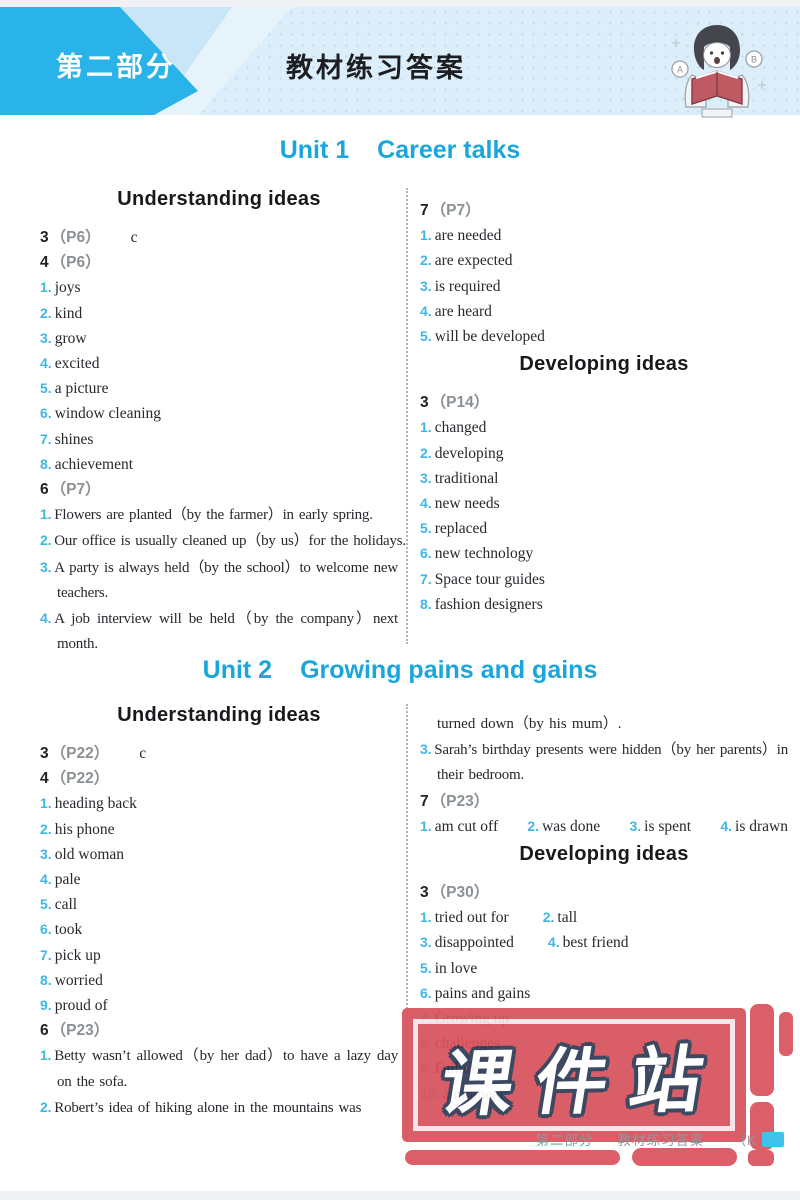  Describe the element at coordinates (424, 893) in the screenshot. I see `exercise-number: 3` at that location.